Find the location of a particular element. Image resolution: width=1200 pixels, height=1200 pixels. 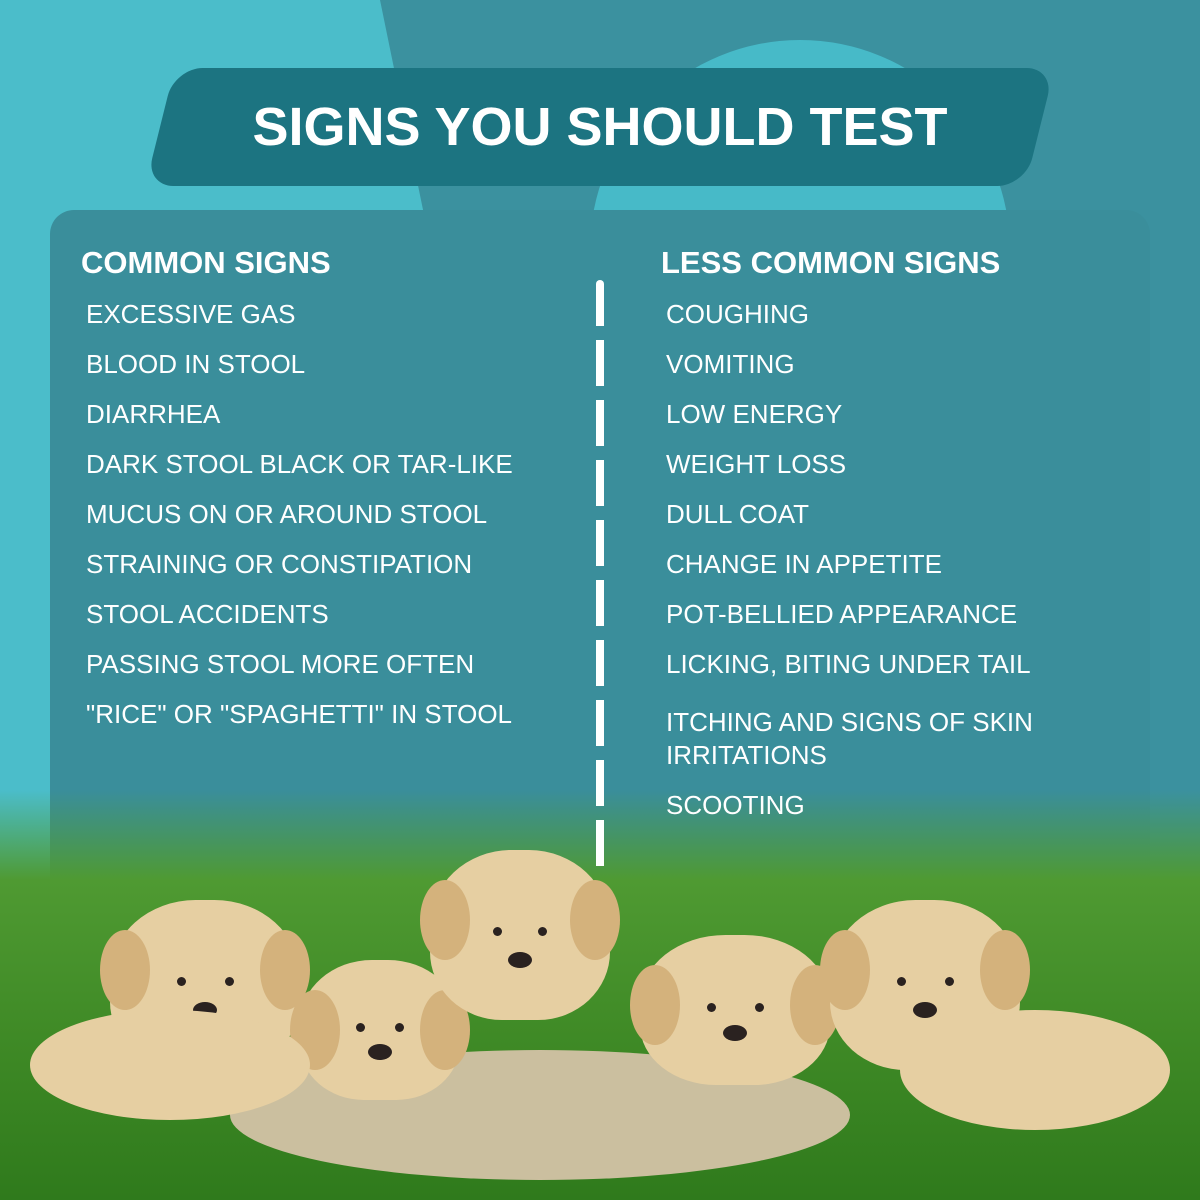

common-sign-item: "RICE" OR "SPAGHETTI" IN STOOL is located at coordinates (299, 714).